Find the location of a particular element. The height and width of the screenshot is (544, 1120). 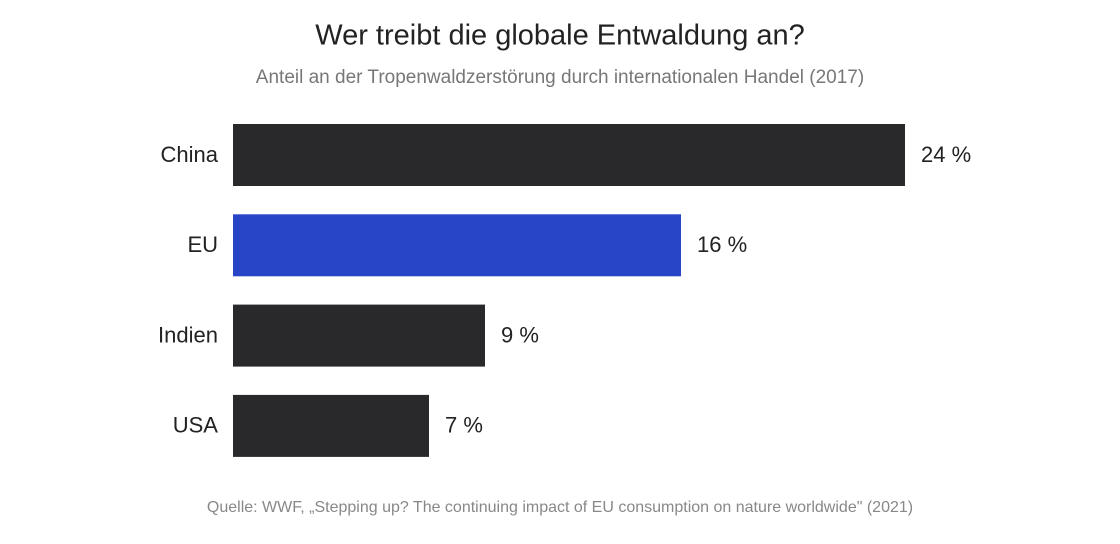

chart-title: Wer treibt die globale Entwaldung an? is located at coordinates (560, 36).